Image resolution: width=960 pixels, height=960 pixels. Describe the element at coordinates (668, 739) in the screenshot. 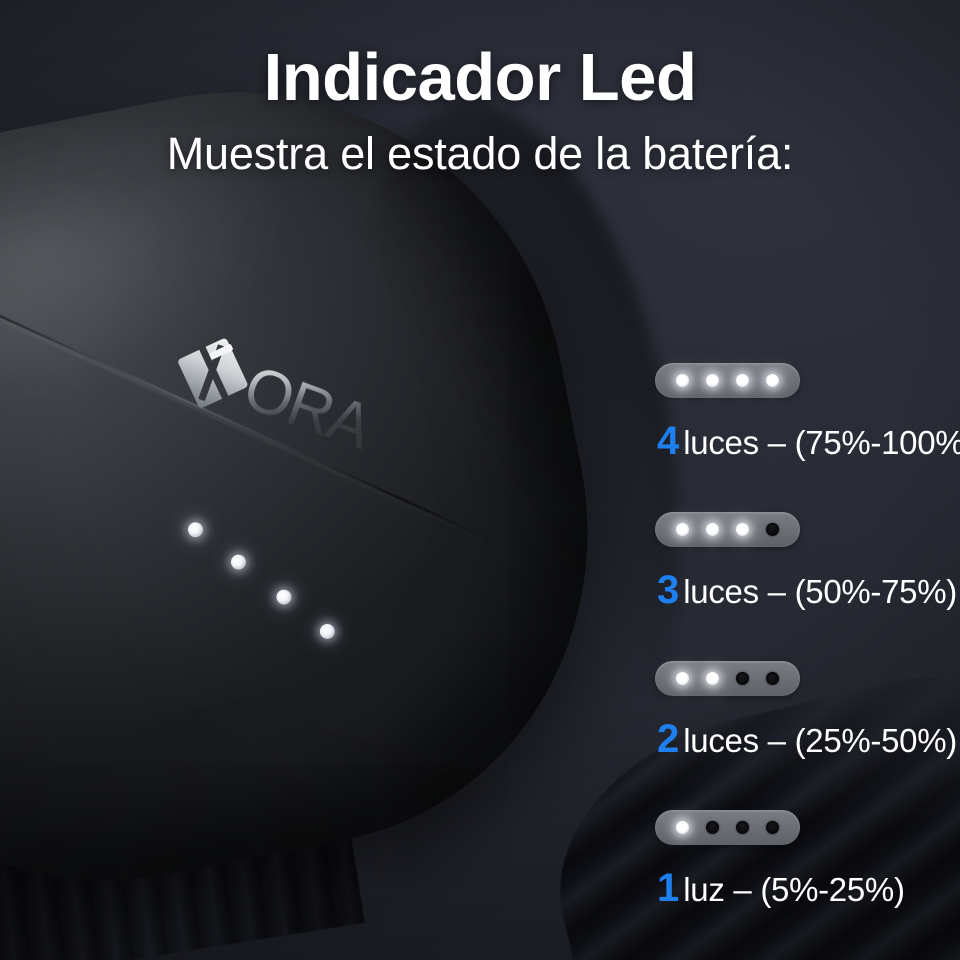

I see `legend-number: 2` at that location.